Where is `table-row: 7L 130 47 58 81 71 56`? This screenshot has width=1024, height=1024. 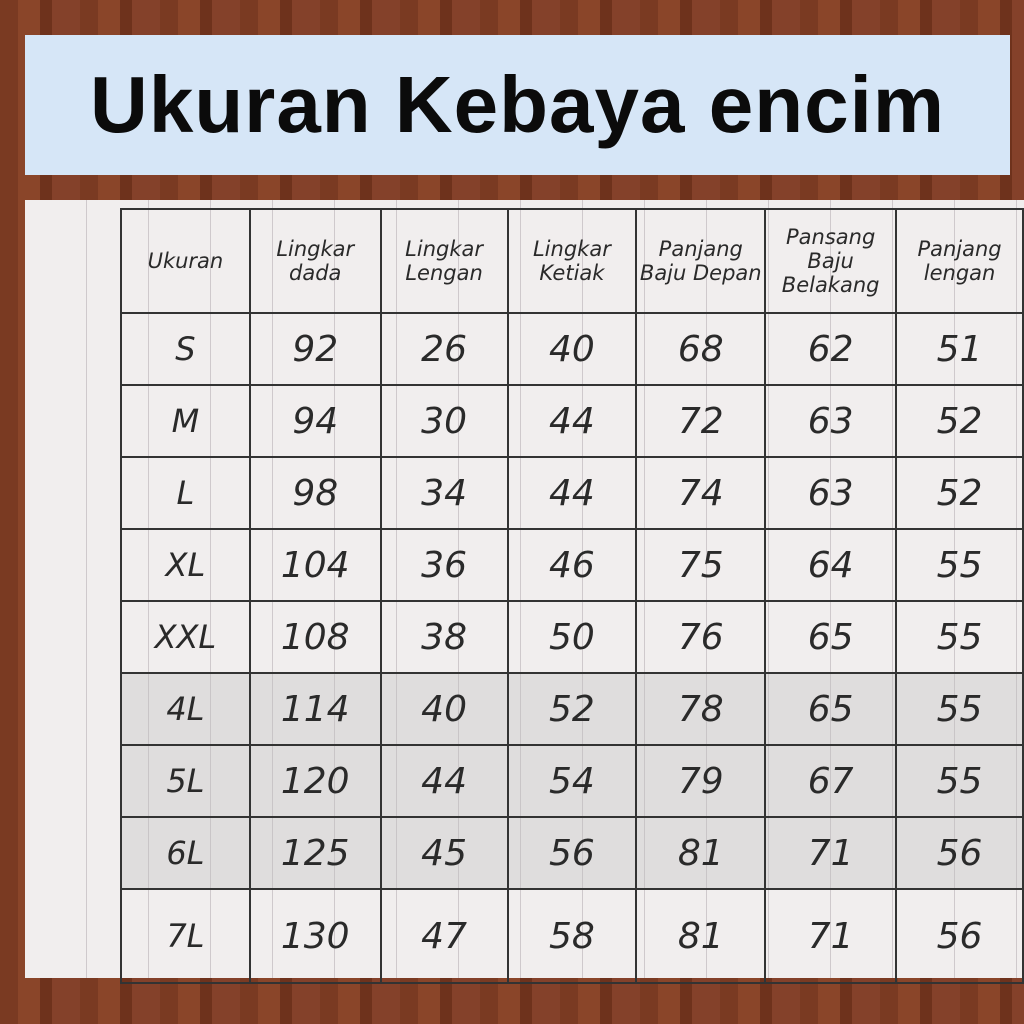 table-row: 7L 130 47 58 81 71 56 is located at coordinates (572, 936).